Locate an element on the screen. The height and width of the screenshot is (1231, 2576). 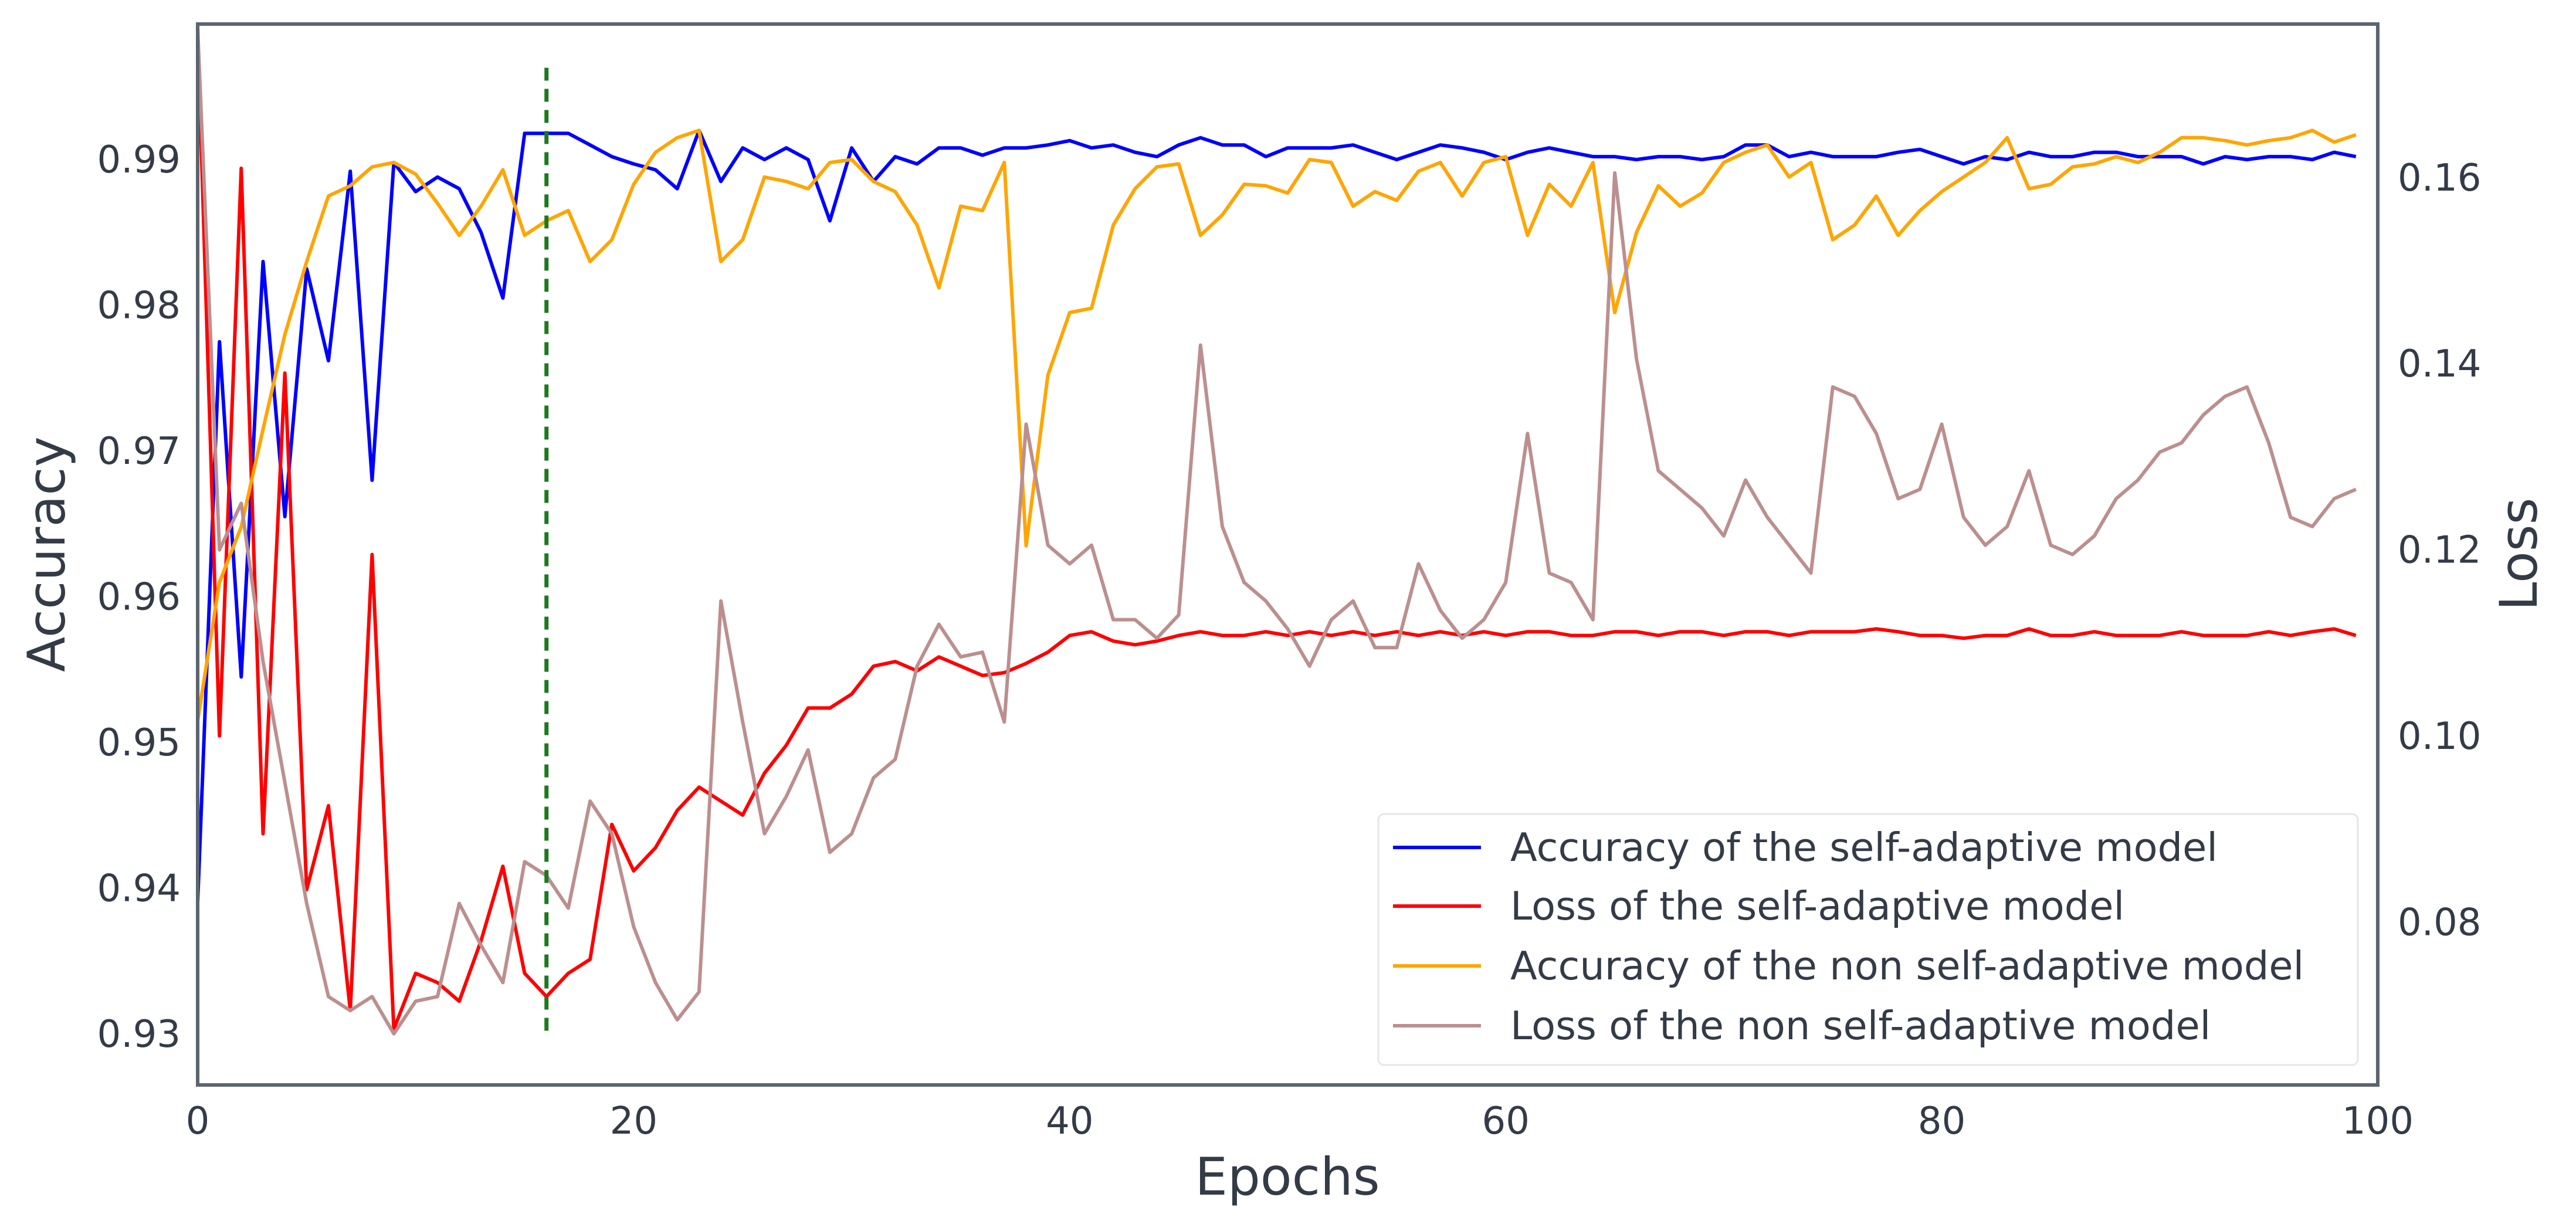
legend-label-1: Loss of the self-adaptive model is located at coordinates (1817, 906).